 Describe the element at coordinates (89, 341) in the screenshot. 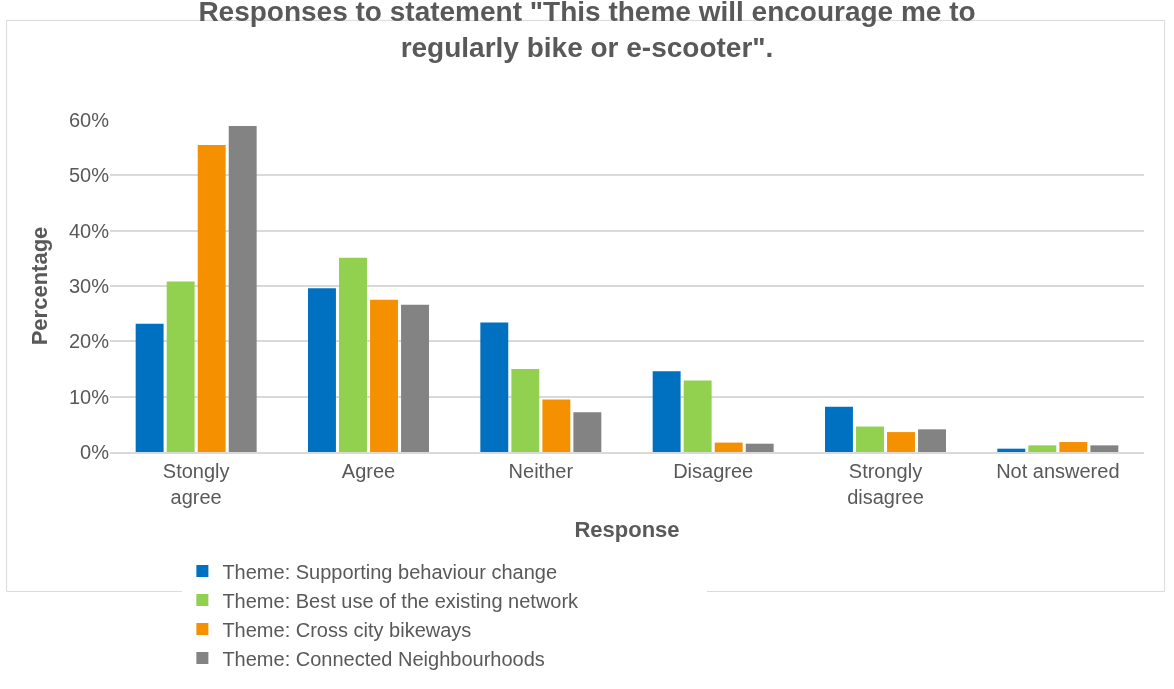

I see `y-tick-label: 20%` at that location.